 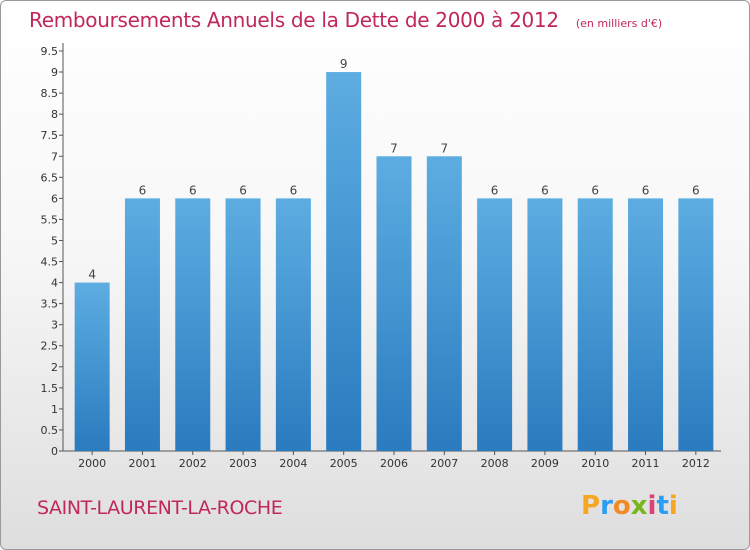 What do you see at coordinates (646, 463) in the screenshot?
I see `x-tick-label: 2011` at bounding box center [646, 463].